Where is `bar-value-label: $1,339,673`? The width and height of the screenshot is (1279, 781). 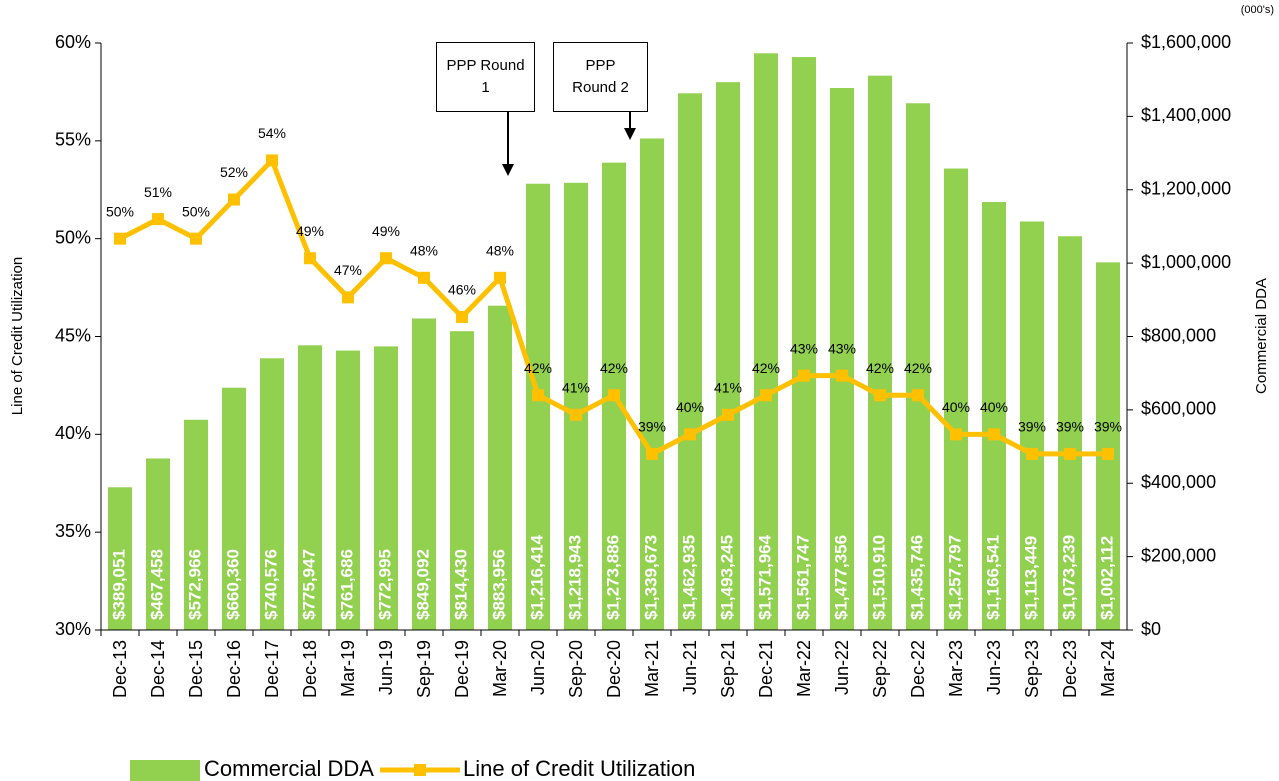
bar-value-label: $1,339,673 is located at coordinates (650, 577).